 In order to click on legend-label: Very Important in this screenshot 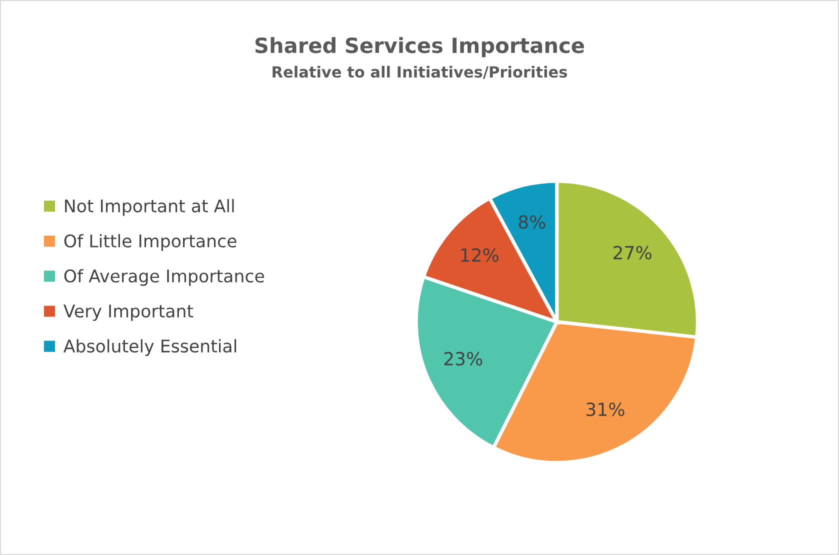, I will do `click(129, 312)`.